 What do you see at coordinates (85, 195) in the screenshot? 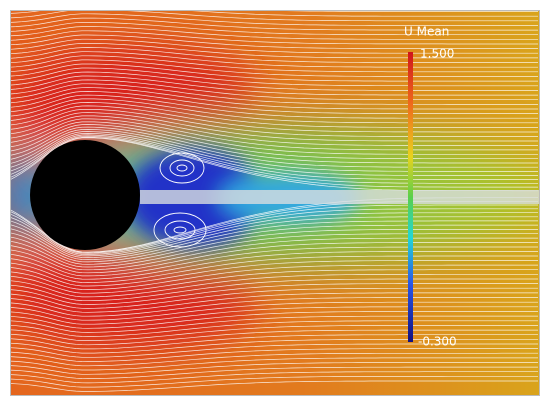
I see `cylinder` at bounding box center [85, 195].